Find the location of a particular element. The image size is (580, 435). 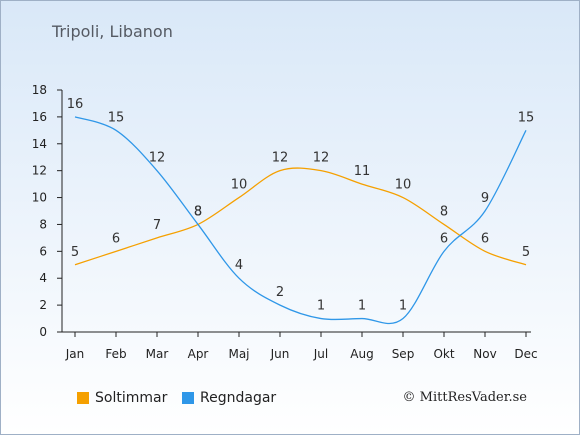

legend-item-rain: Regndagar is located at coordinates (229, 398).